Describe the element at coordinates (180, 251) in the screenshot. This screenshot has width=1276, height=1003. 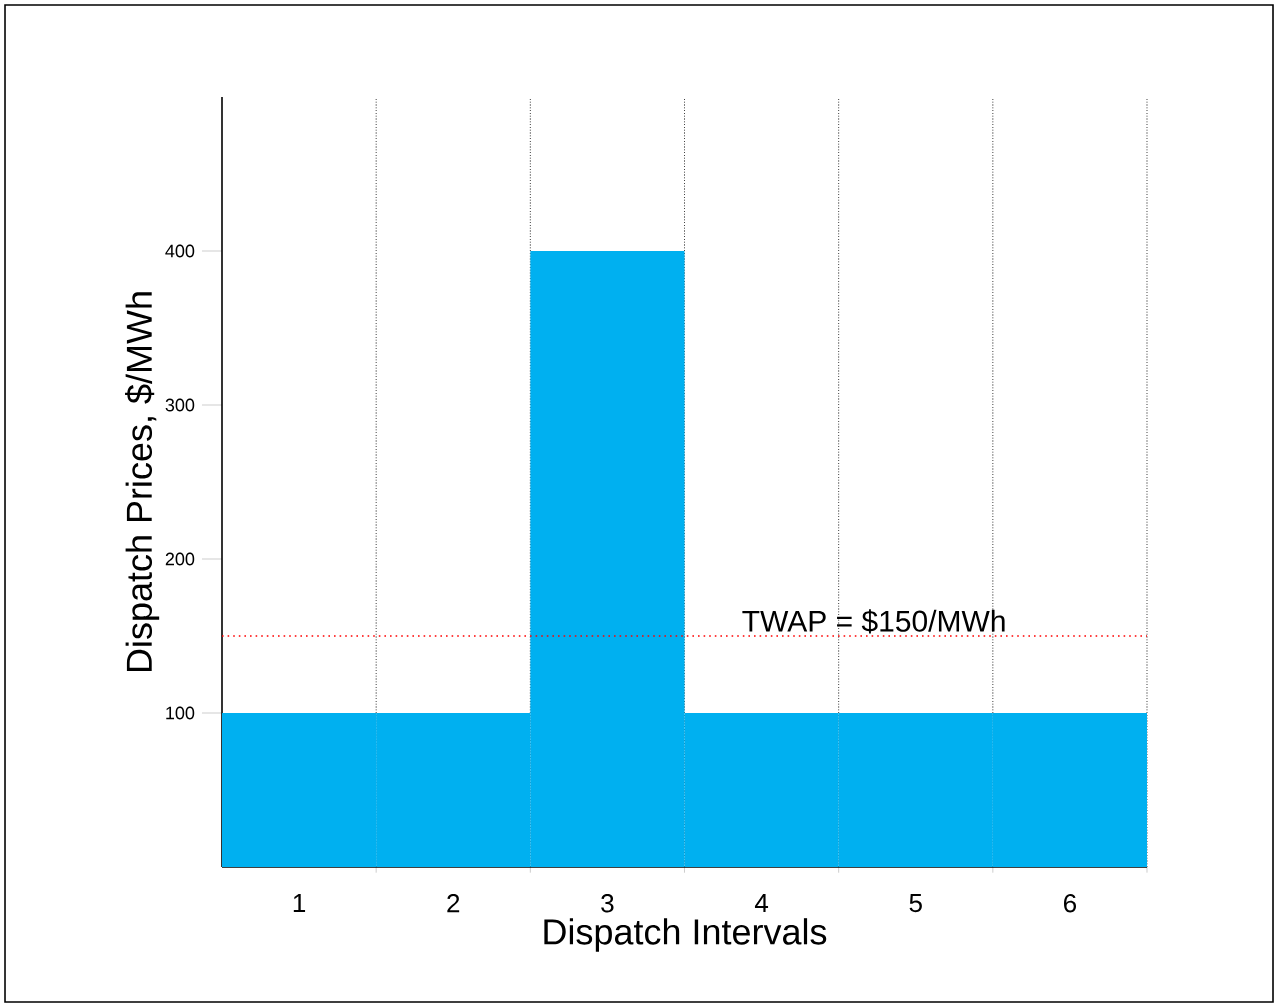
I see `y-tick-label: 400` at that location.